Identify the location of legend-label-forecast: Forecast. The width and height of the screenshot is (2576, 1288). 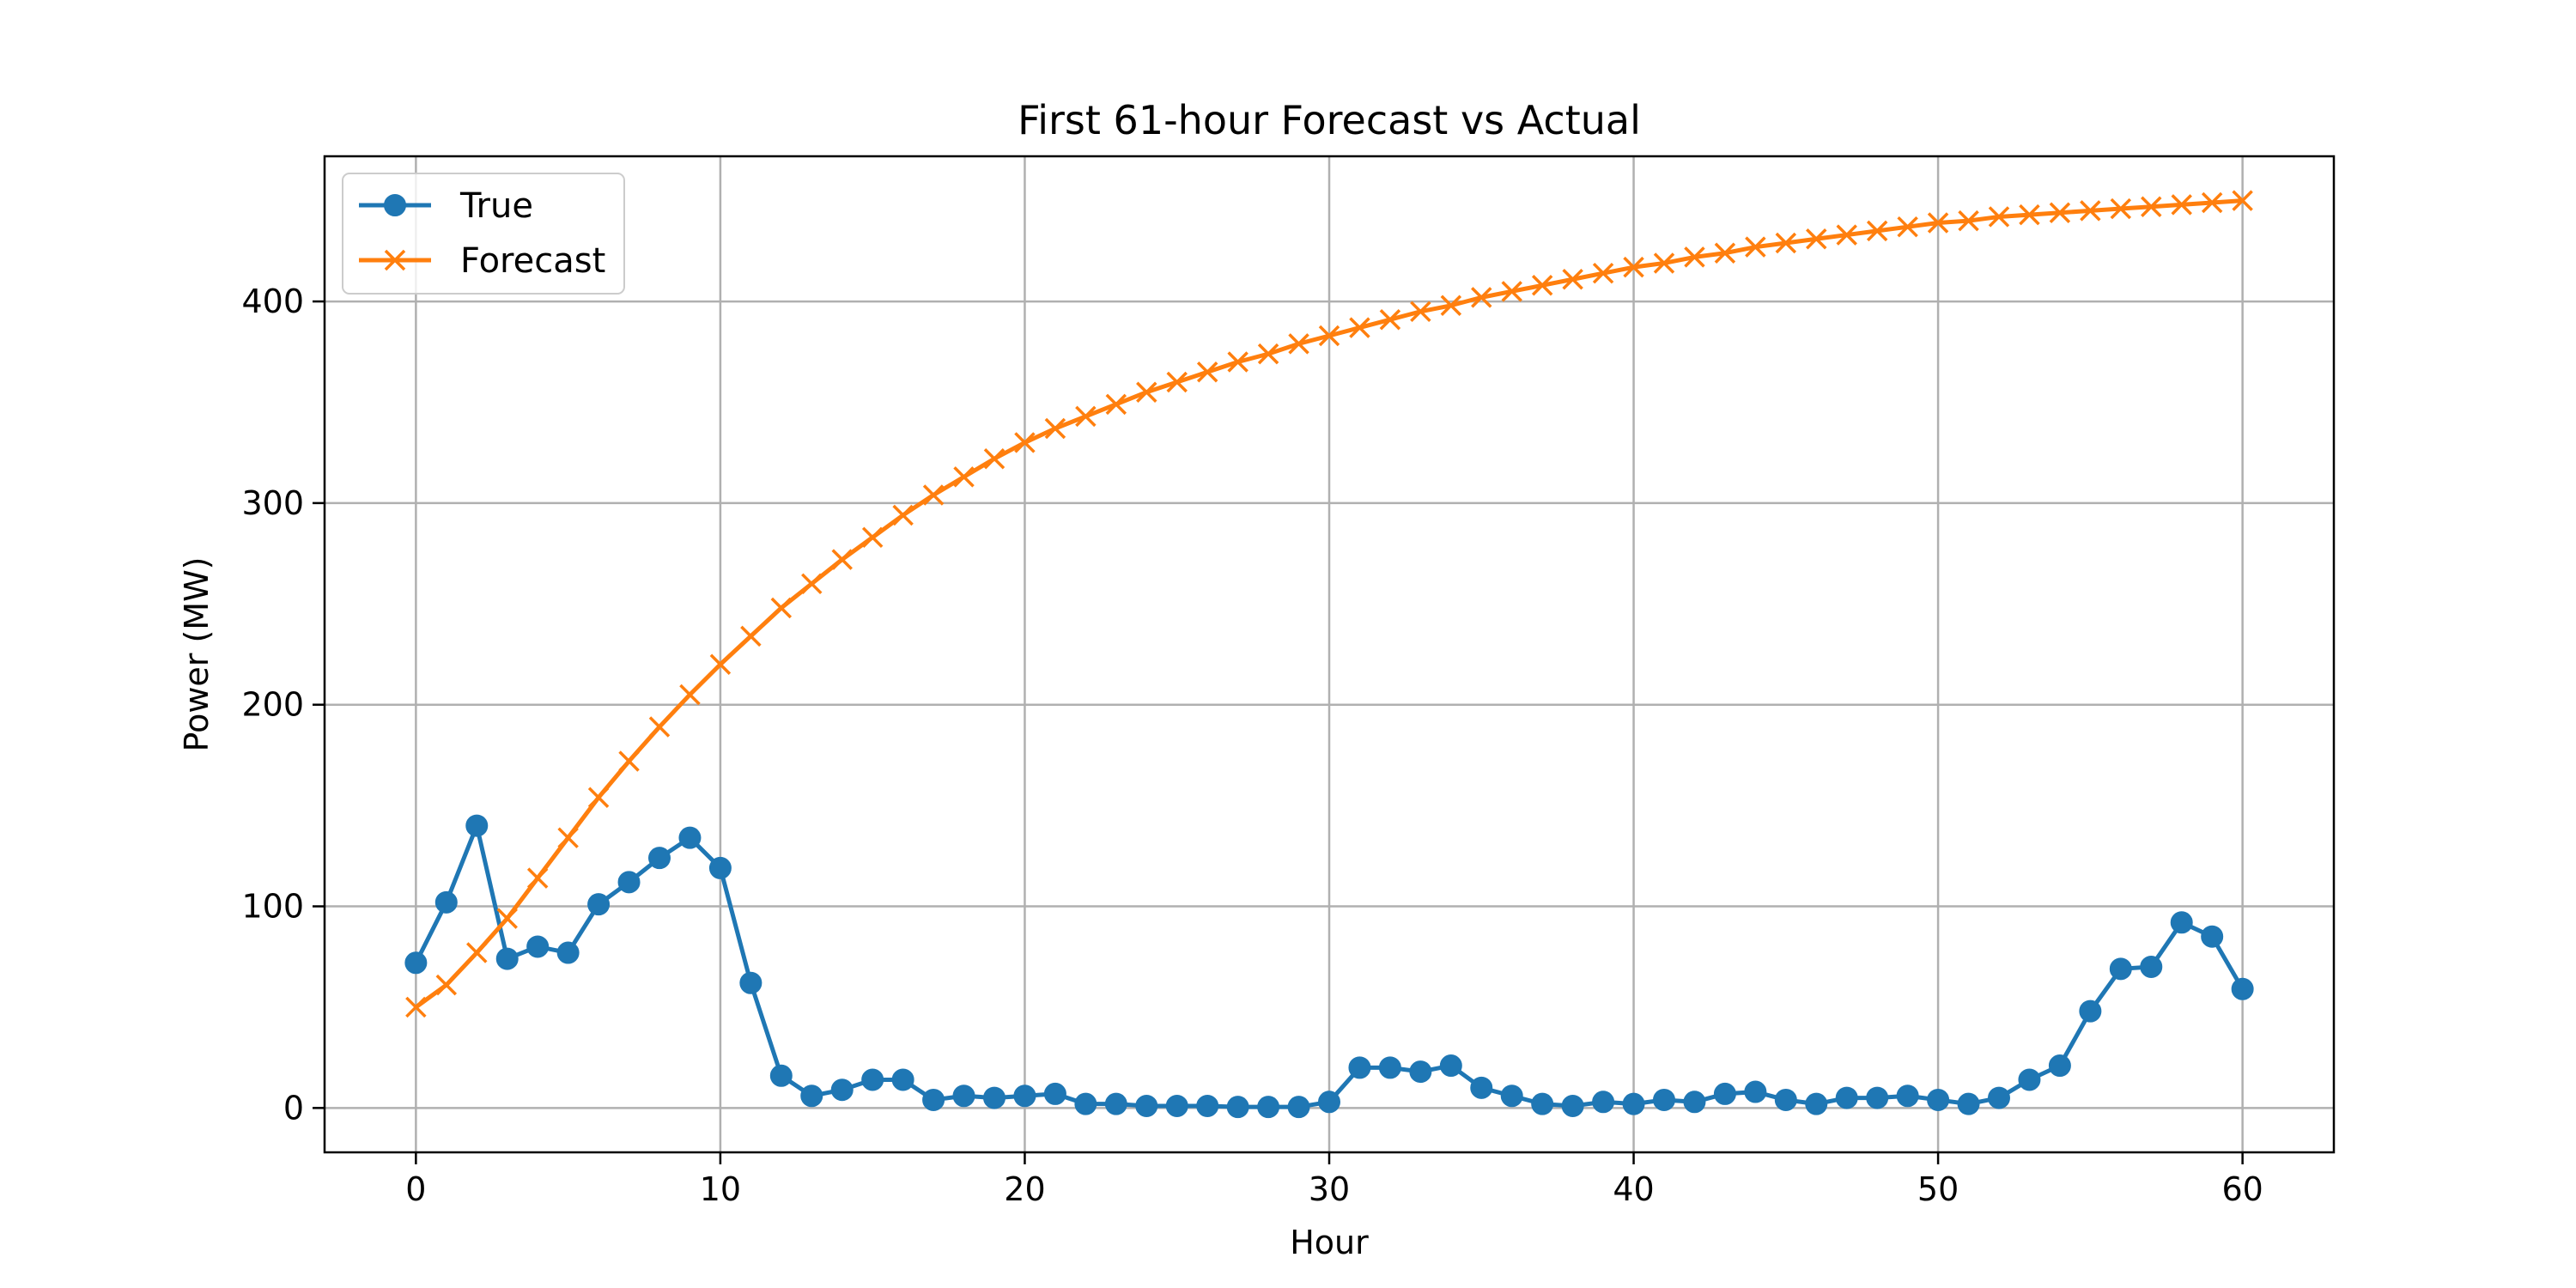
(532, 261).